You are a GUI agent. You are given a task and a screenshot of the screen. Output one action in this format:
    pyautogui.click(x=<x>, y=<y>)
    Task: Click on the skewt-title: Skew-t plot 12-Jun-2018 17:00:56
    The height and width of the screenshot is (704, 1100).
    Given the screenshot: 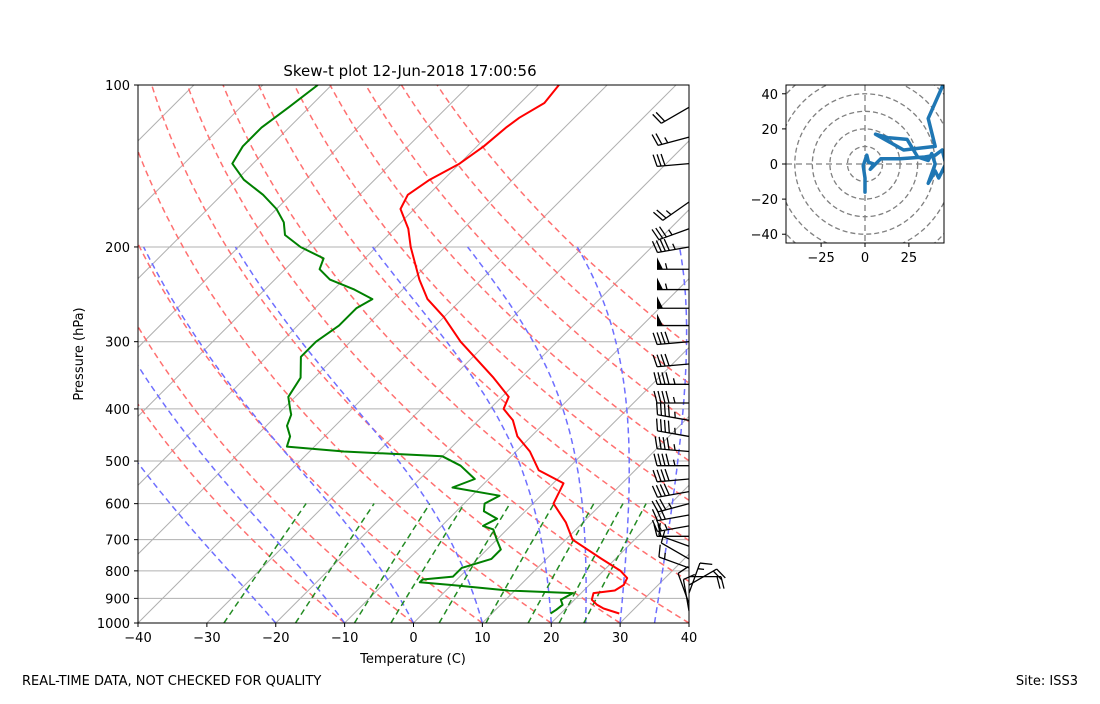 What is the action you would take?
    pyautogui.click(x=409, y=71)
    